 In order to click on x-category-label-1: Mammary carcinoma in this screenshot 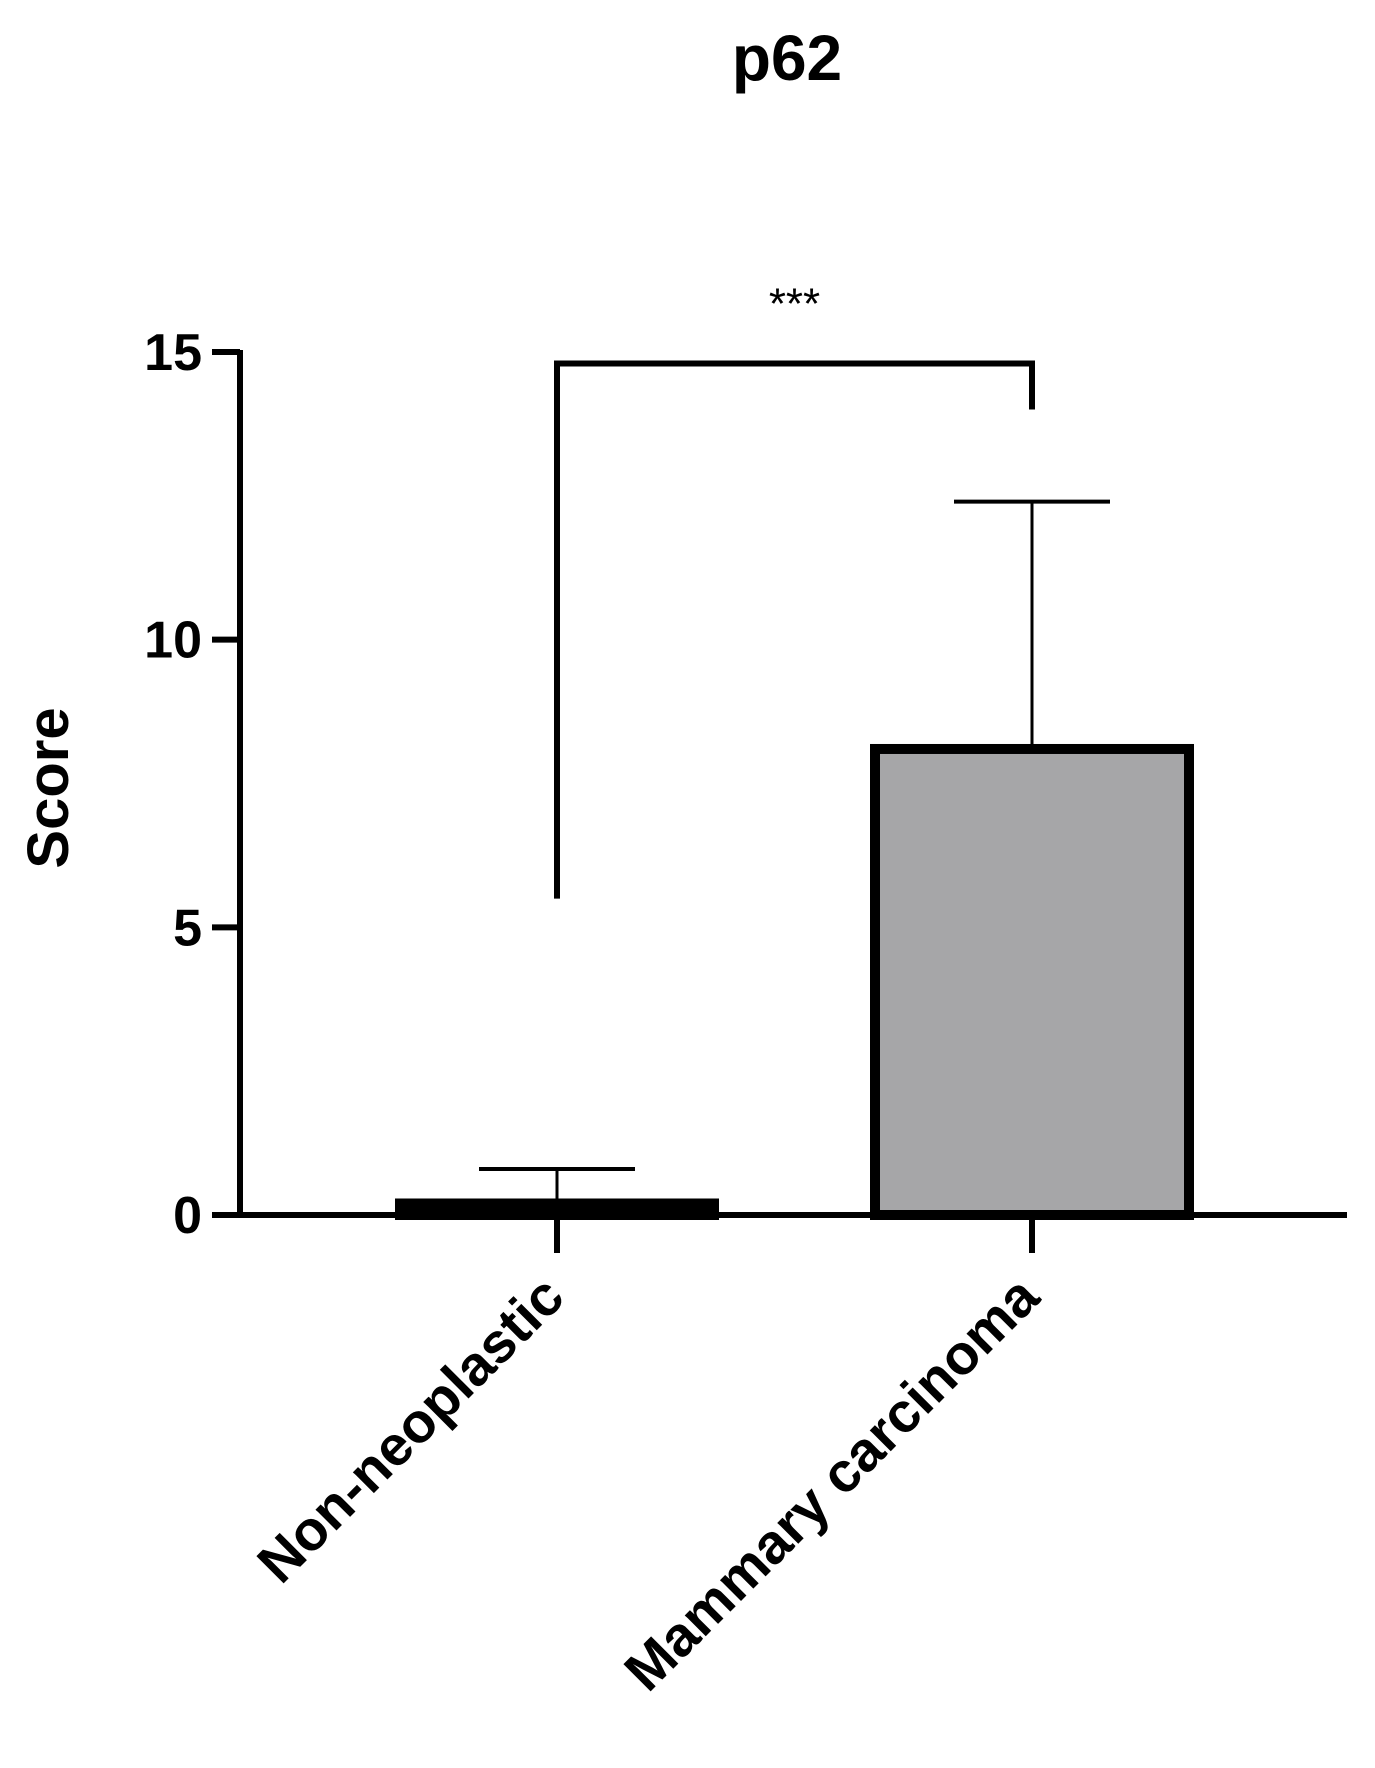, I will do `click(831, 1482)`.